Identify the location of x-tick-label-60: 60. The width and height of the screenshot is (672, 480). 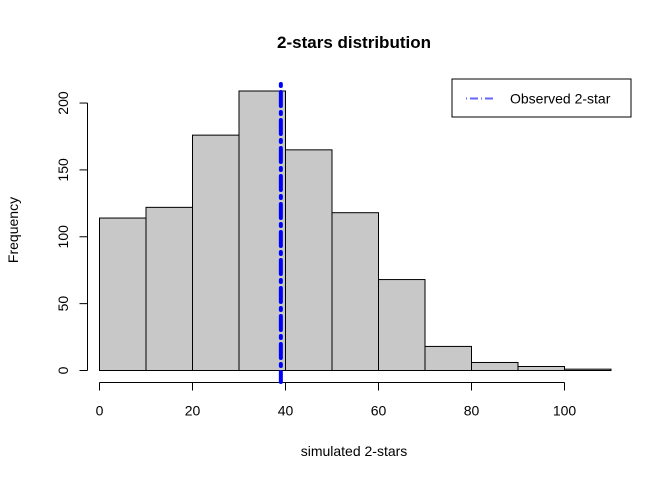
(379, 411).